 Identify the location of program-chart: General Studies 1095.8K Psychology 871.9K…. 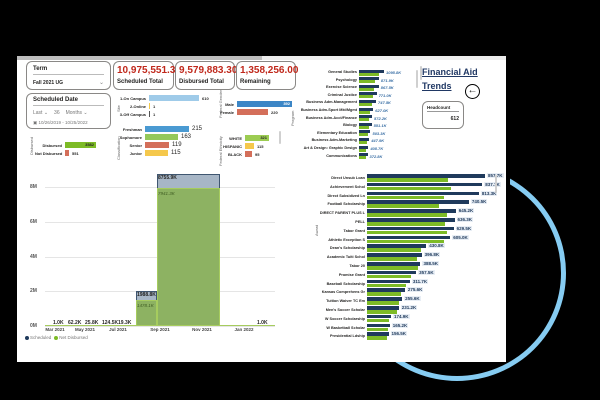
(355, 115).